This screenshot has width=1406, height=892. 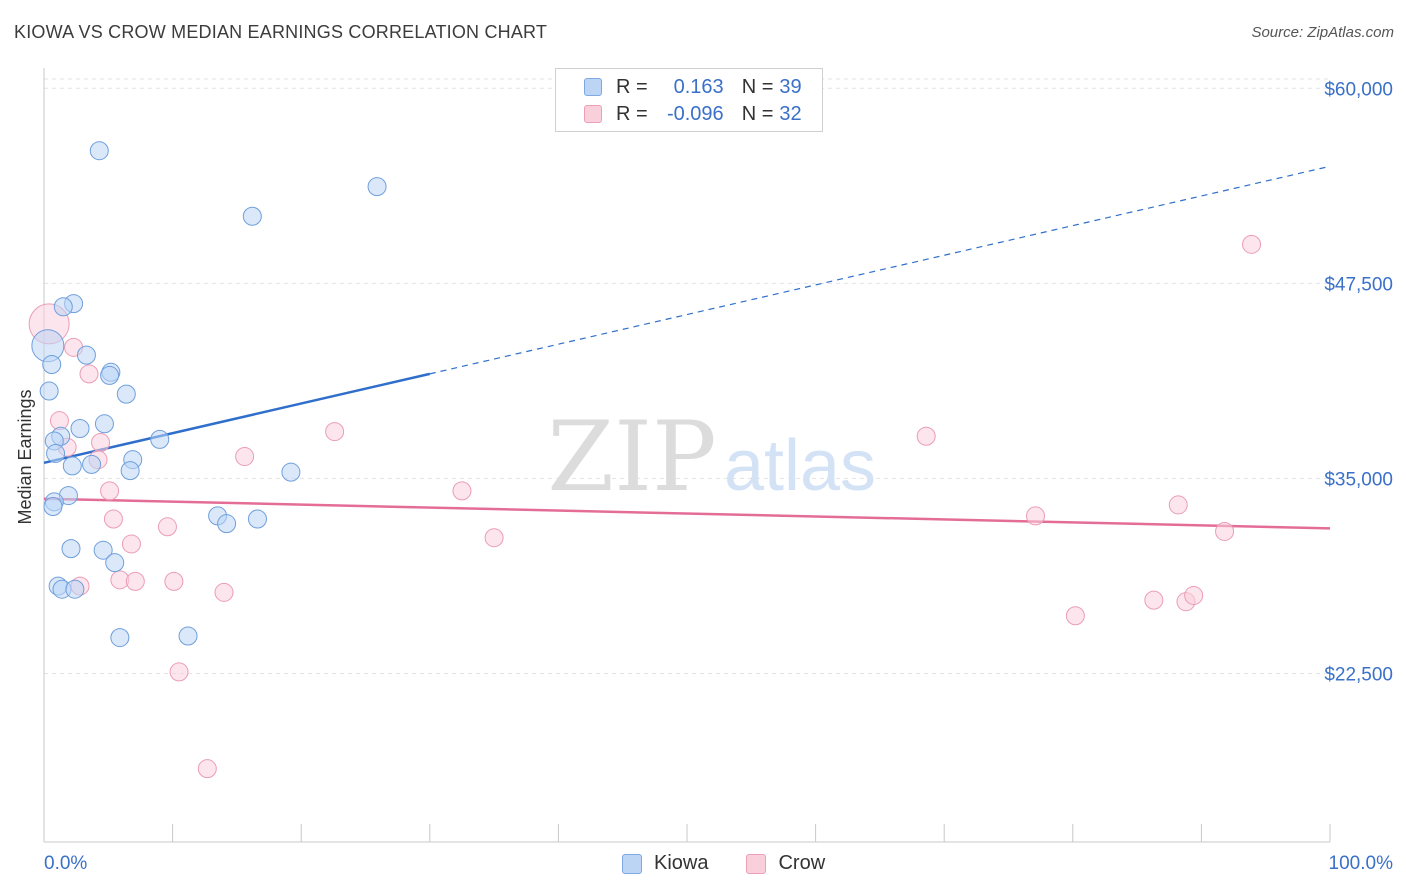 I want to click on legend-n-value: 32, so click(x=790, y=113).